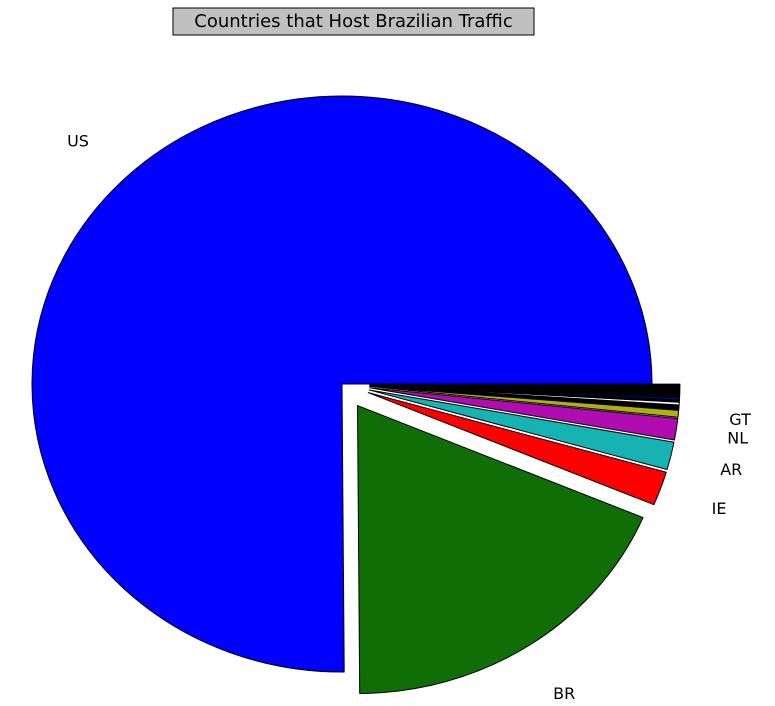 The image size is (775, 706). I want to click on pie-slice-ar, so click(521, 430).